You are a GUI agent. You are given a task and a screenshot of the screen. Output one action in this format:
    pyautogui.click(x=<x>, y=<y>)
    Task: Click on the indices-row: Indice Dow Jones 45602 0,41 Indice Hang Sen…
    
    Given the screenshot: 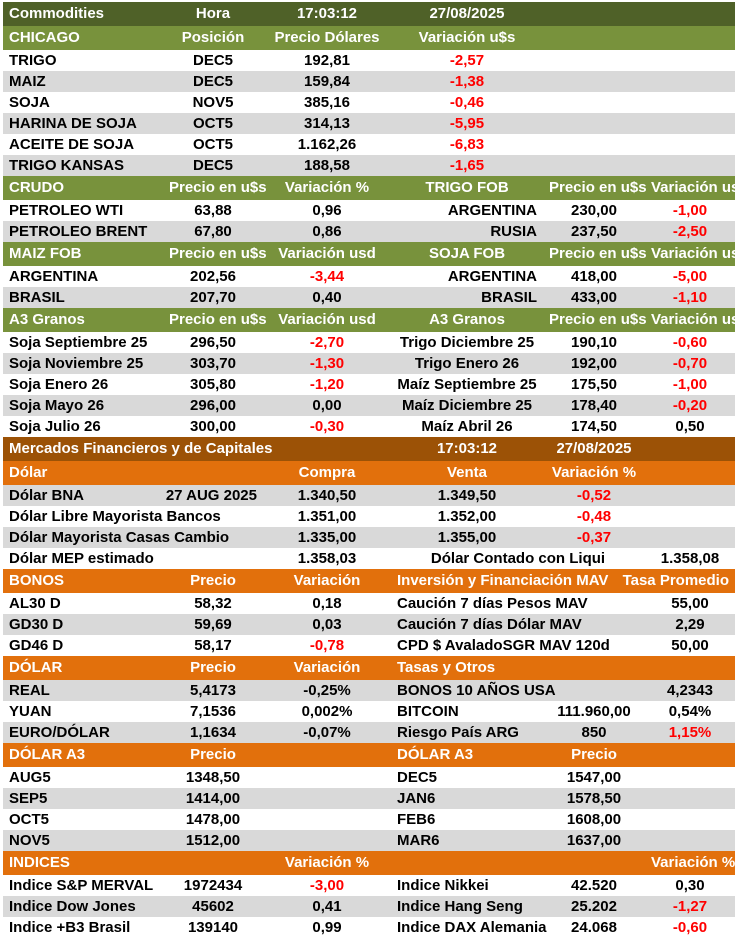 What is the action you would take?
    pyautogui.click(x=369, y=906)
    